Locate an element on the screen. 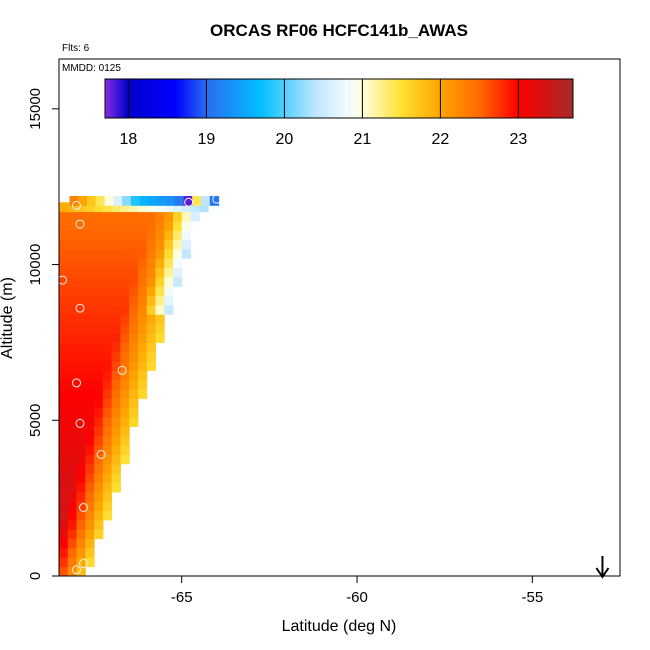  colorbar-tick-label: 23 is located at coordinates (519, 139).